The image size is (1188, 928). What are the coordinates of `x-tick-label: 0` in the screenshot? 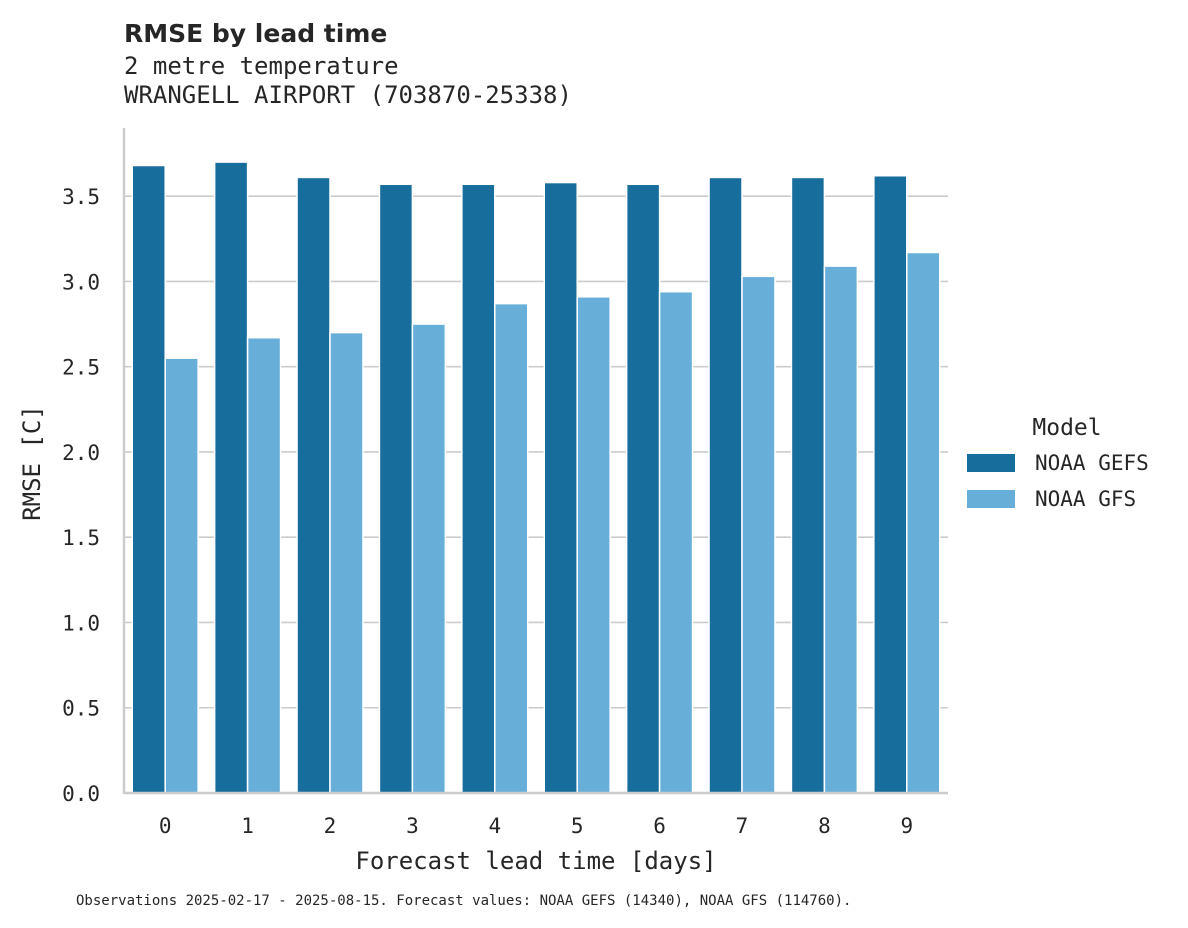 It's located at (165, 826).